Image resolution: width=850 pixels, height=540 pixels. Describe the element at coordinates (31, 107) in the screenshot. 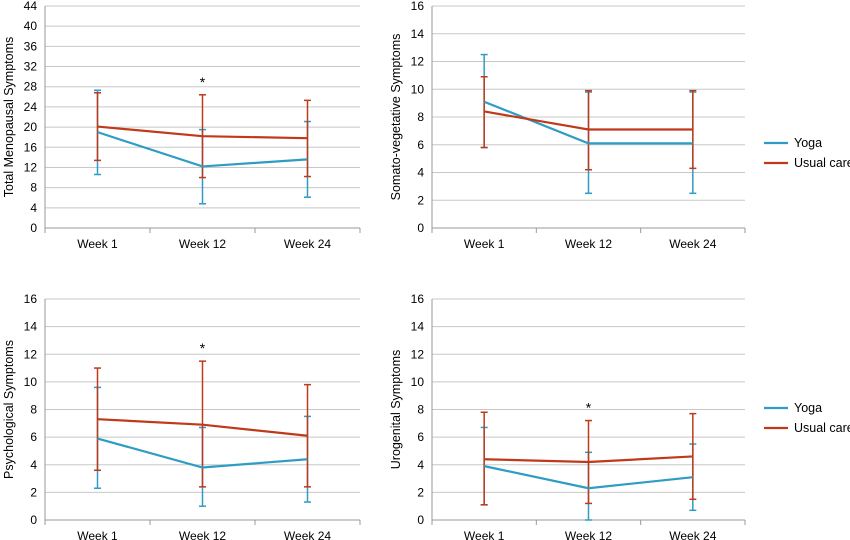

I see `y-tick-label: 24` at that location.